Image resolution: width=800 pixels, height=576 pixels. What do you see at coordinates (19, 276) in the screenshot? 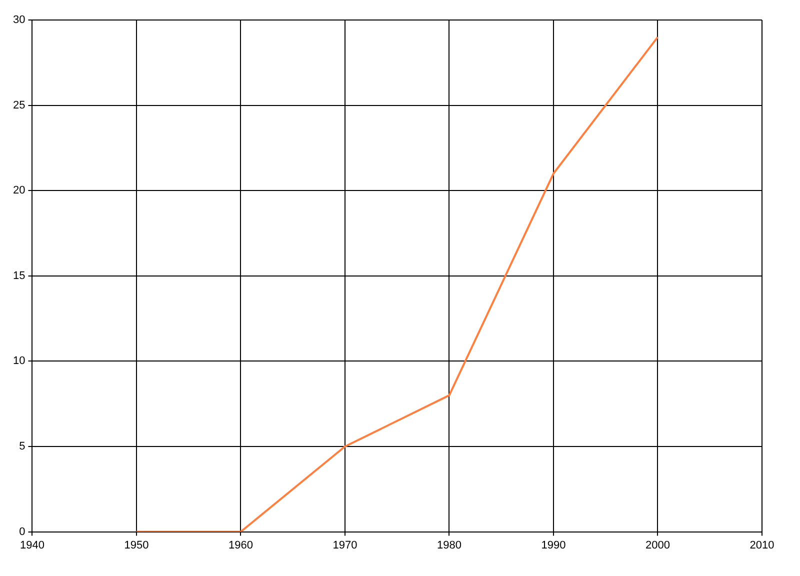
I see `y-tick-label: 15` at bounding box center [19, 276].